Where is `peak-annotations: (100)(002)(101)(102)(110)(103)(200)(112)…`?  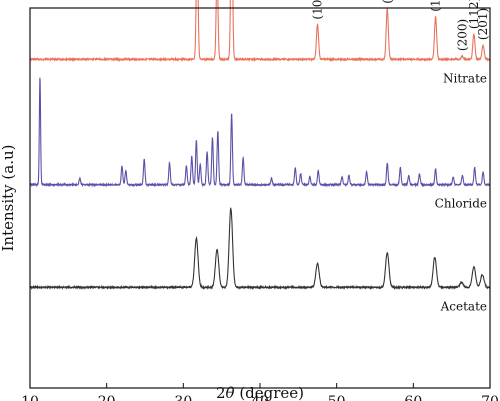 peak-annotations: (100)(002)(101)(102)(110)(103)(200)(112)… is located at coordinates (401, 25).